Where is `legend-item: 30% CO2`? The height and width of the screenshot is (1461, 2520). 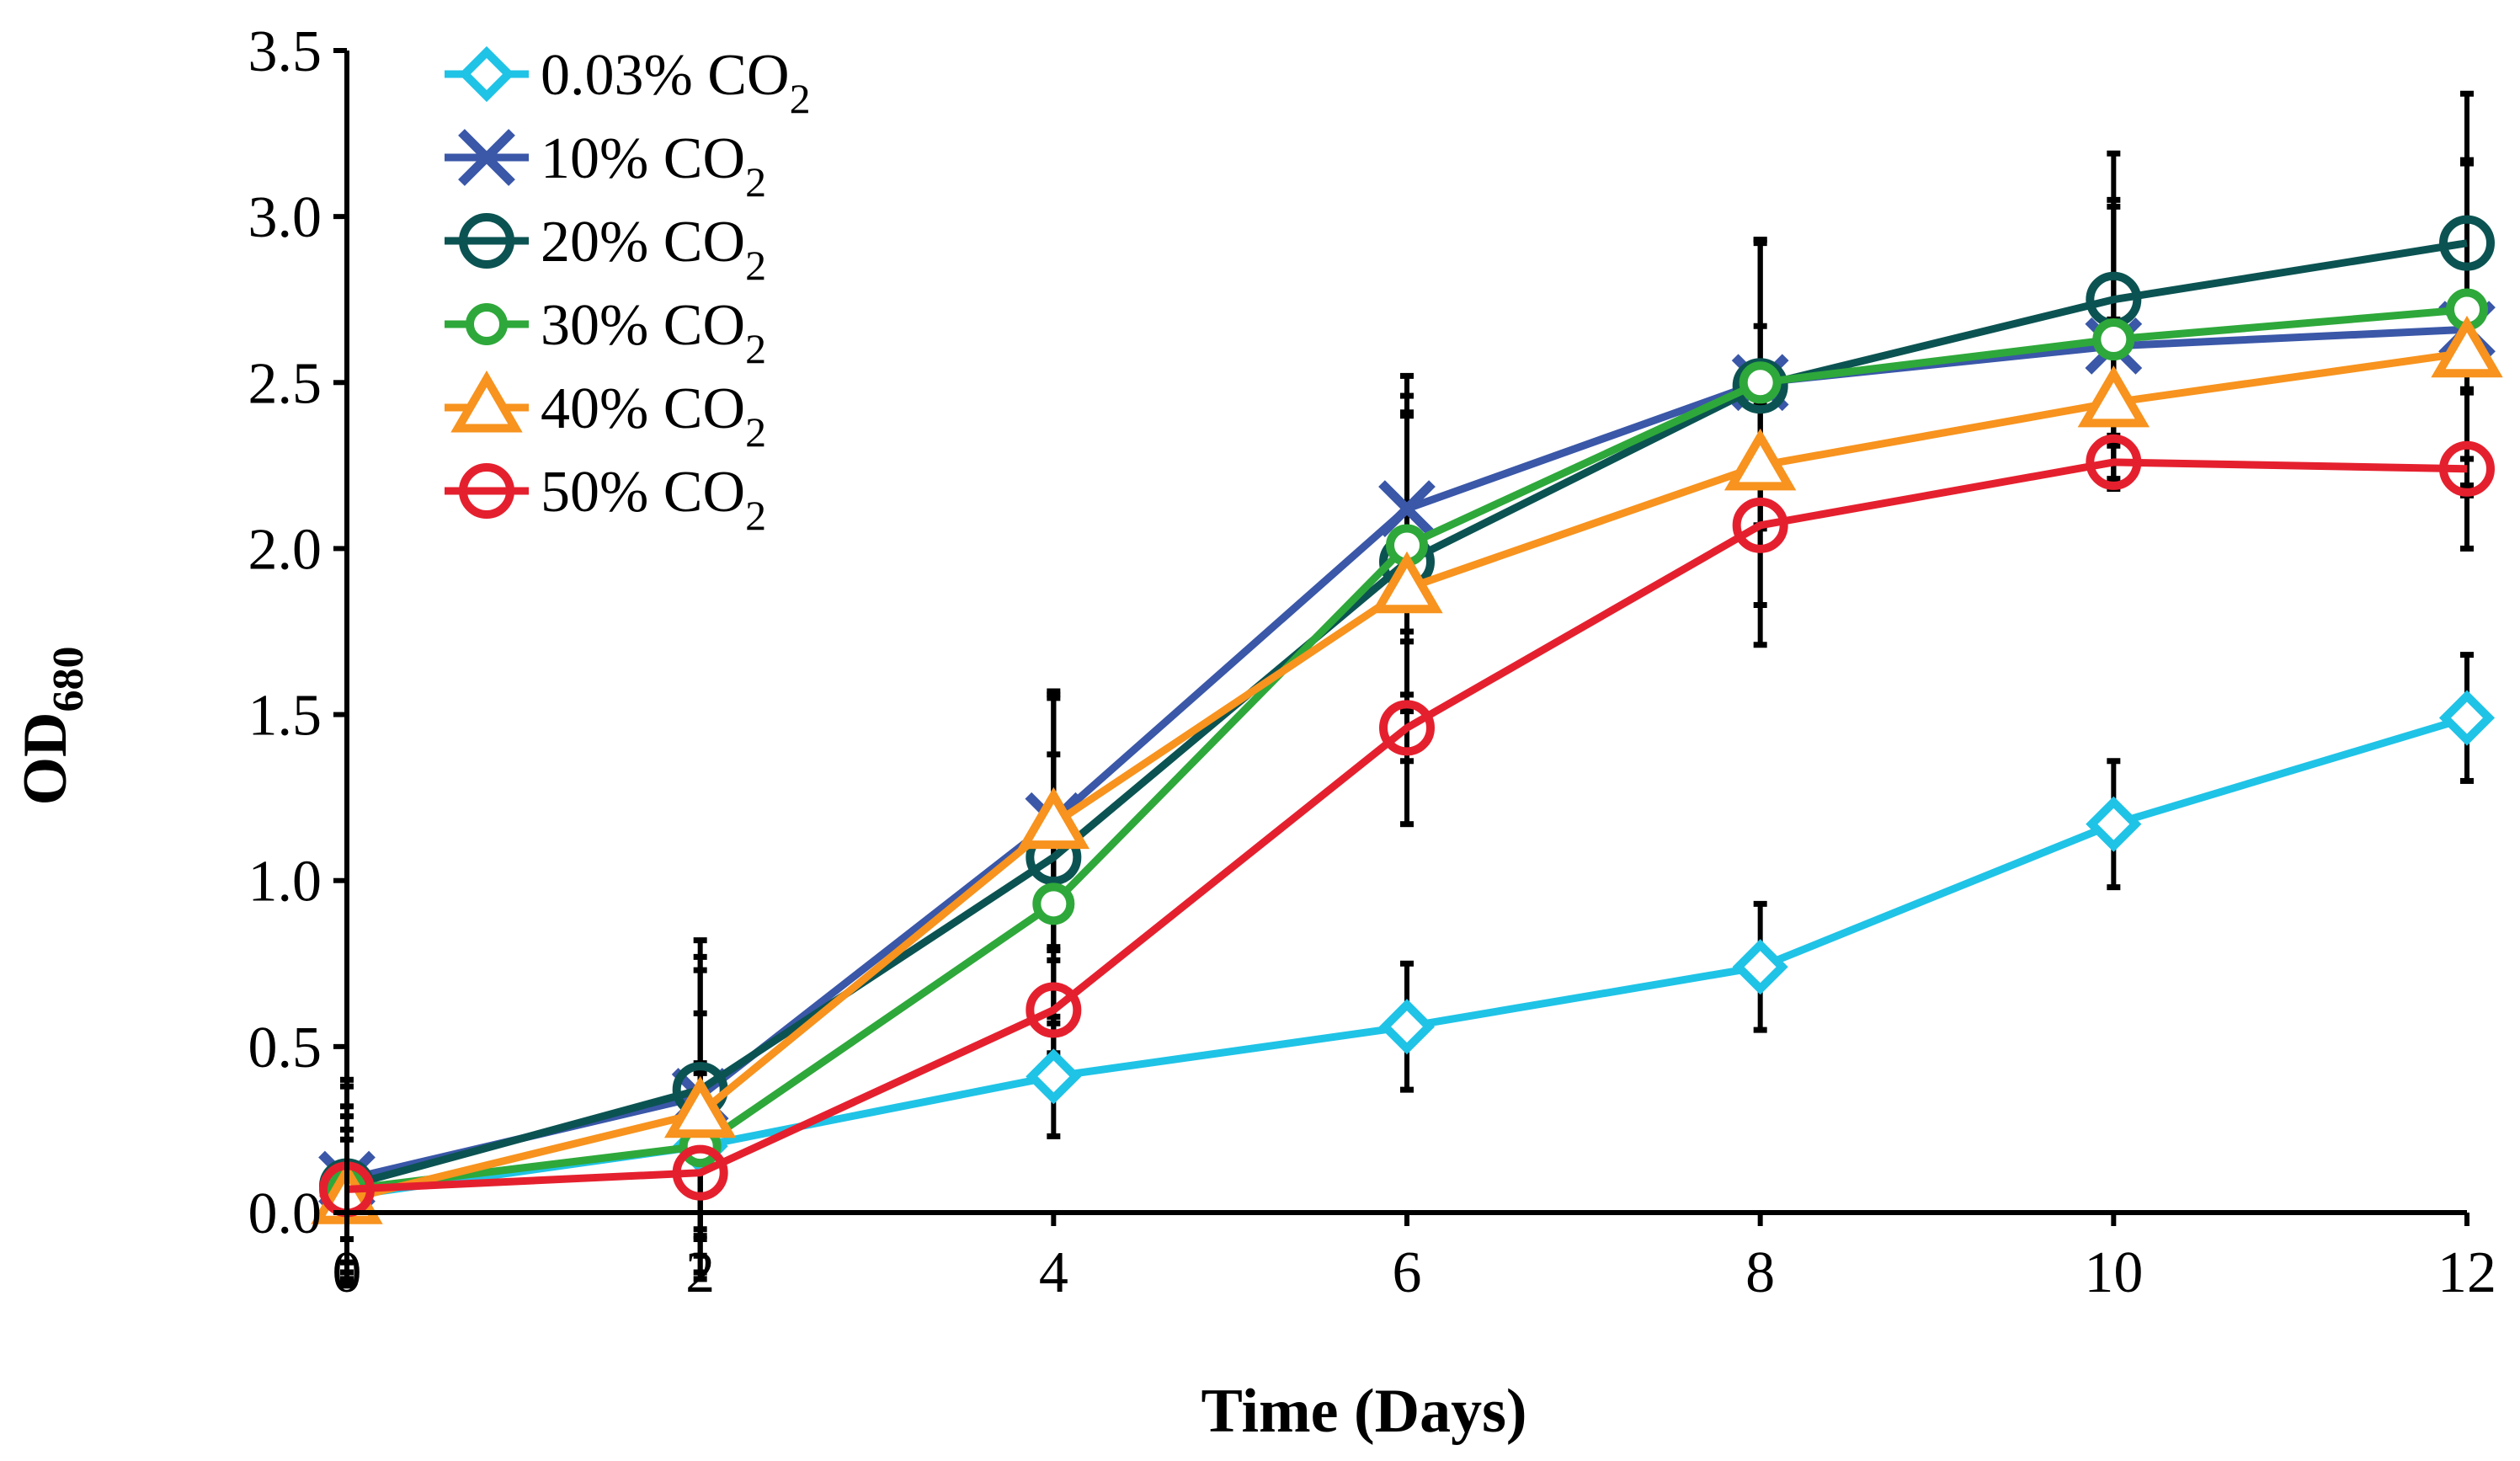 legend-item: 30% CO2 is located at coordinates (605, 332).